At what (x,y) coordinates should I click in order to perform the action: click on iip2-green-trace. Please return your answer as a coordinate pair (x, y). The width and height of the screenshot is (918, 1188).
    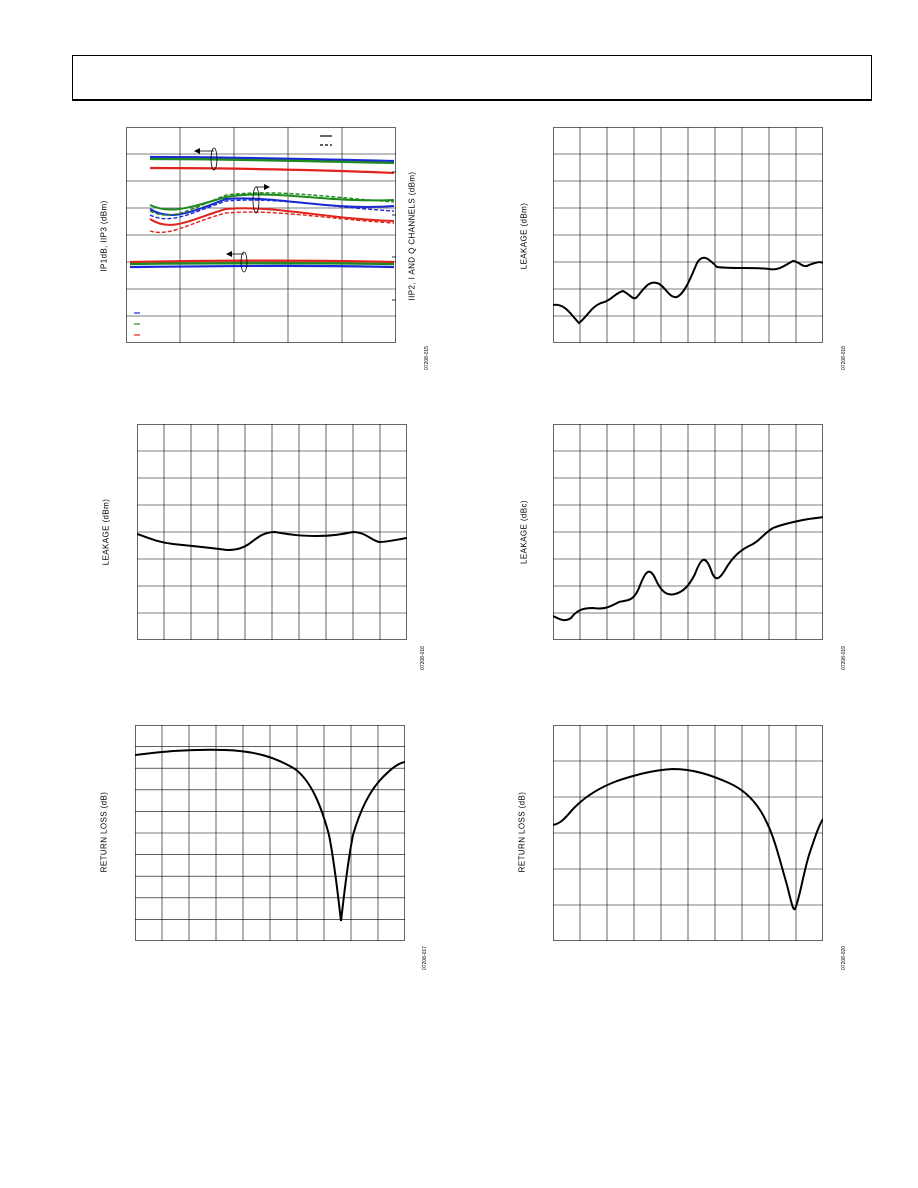
    Looking at the image, I should click on (272, 202).